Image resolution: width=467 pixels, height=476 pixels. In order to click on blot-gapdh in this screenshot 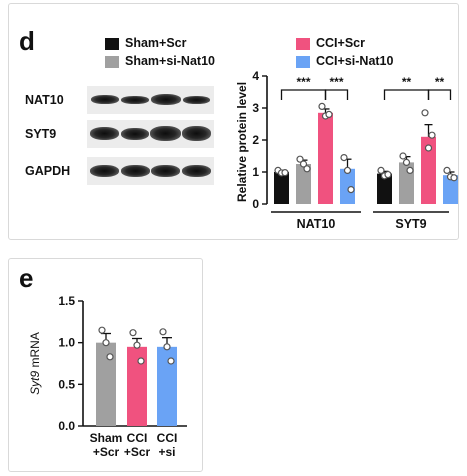, I will do `click(150, 171)`.